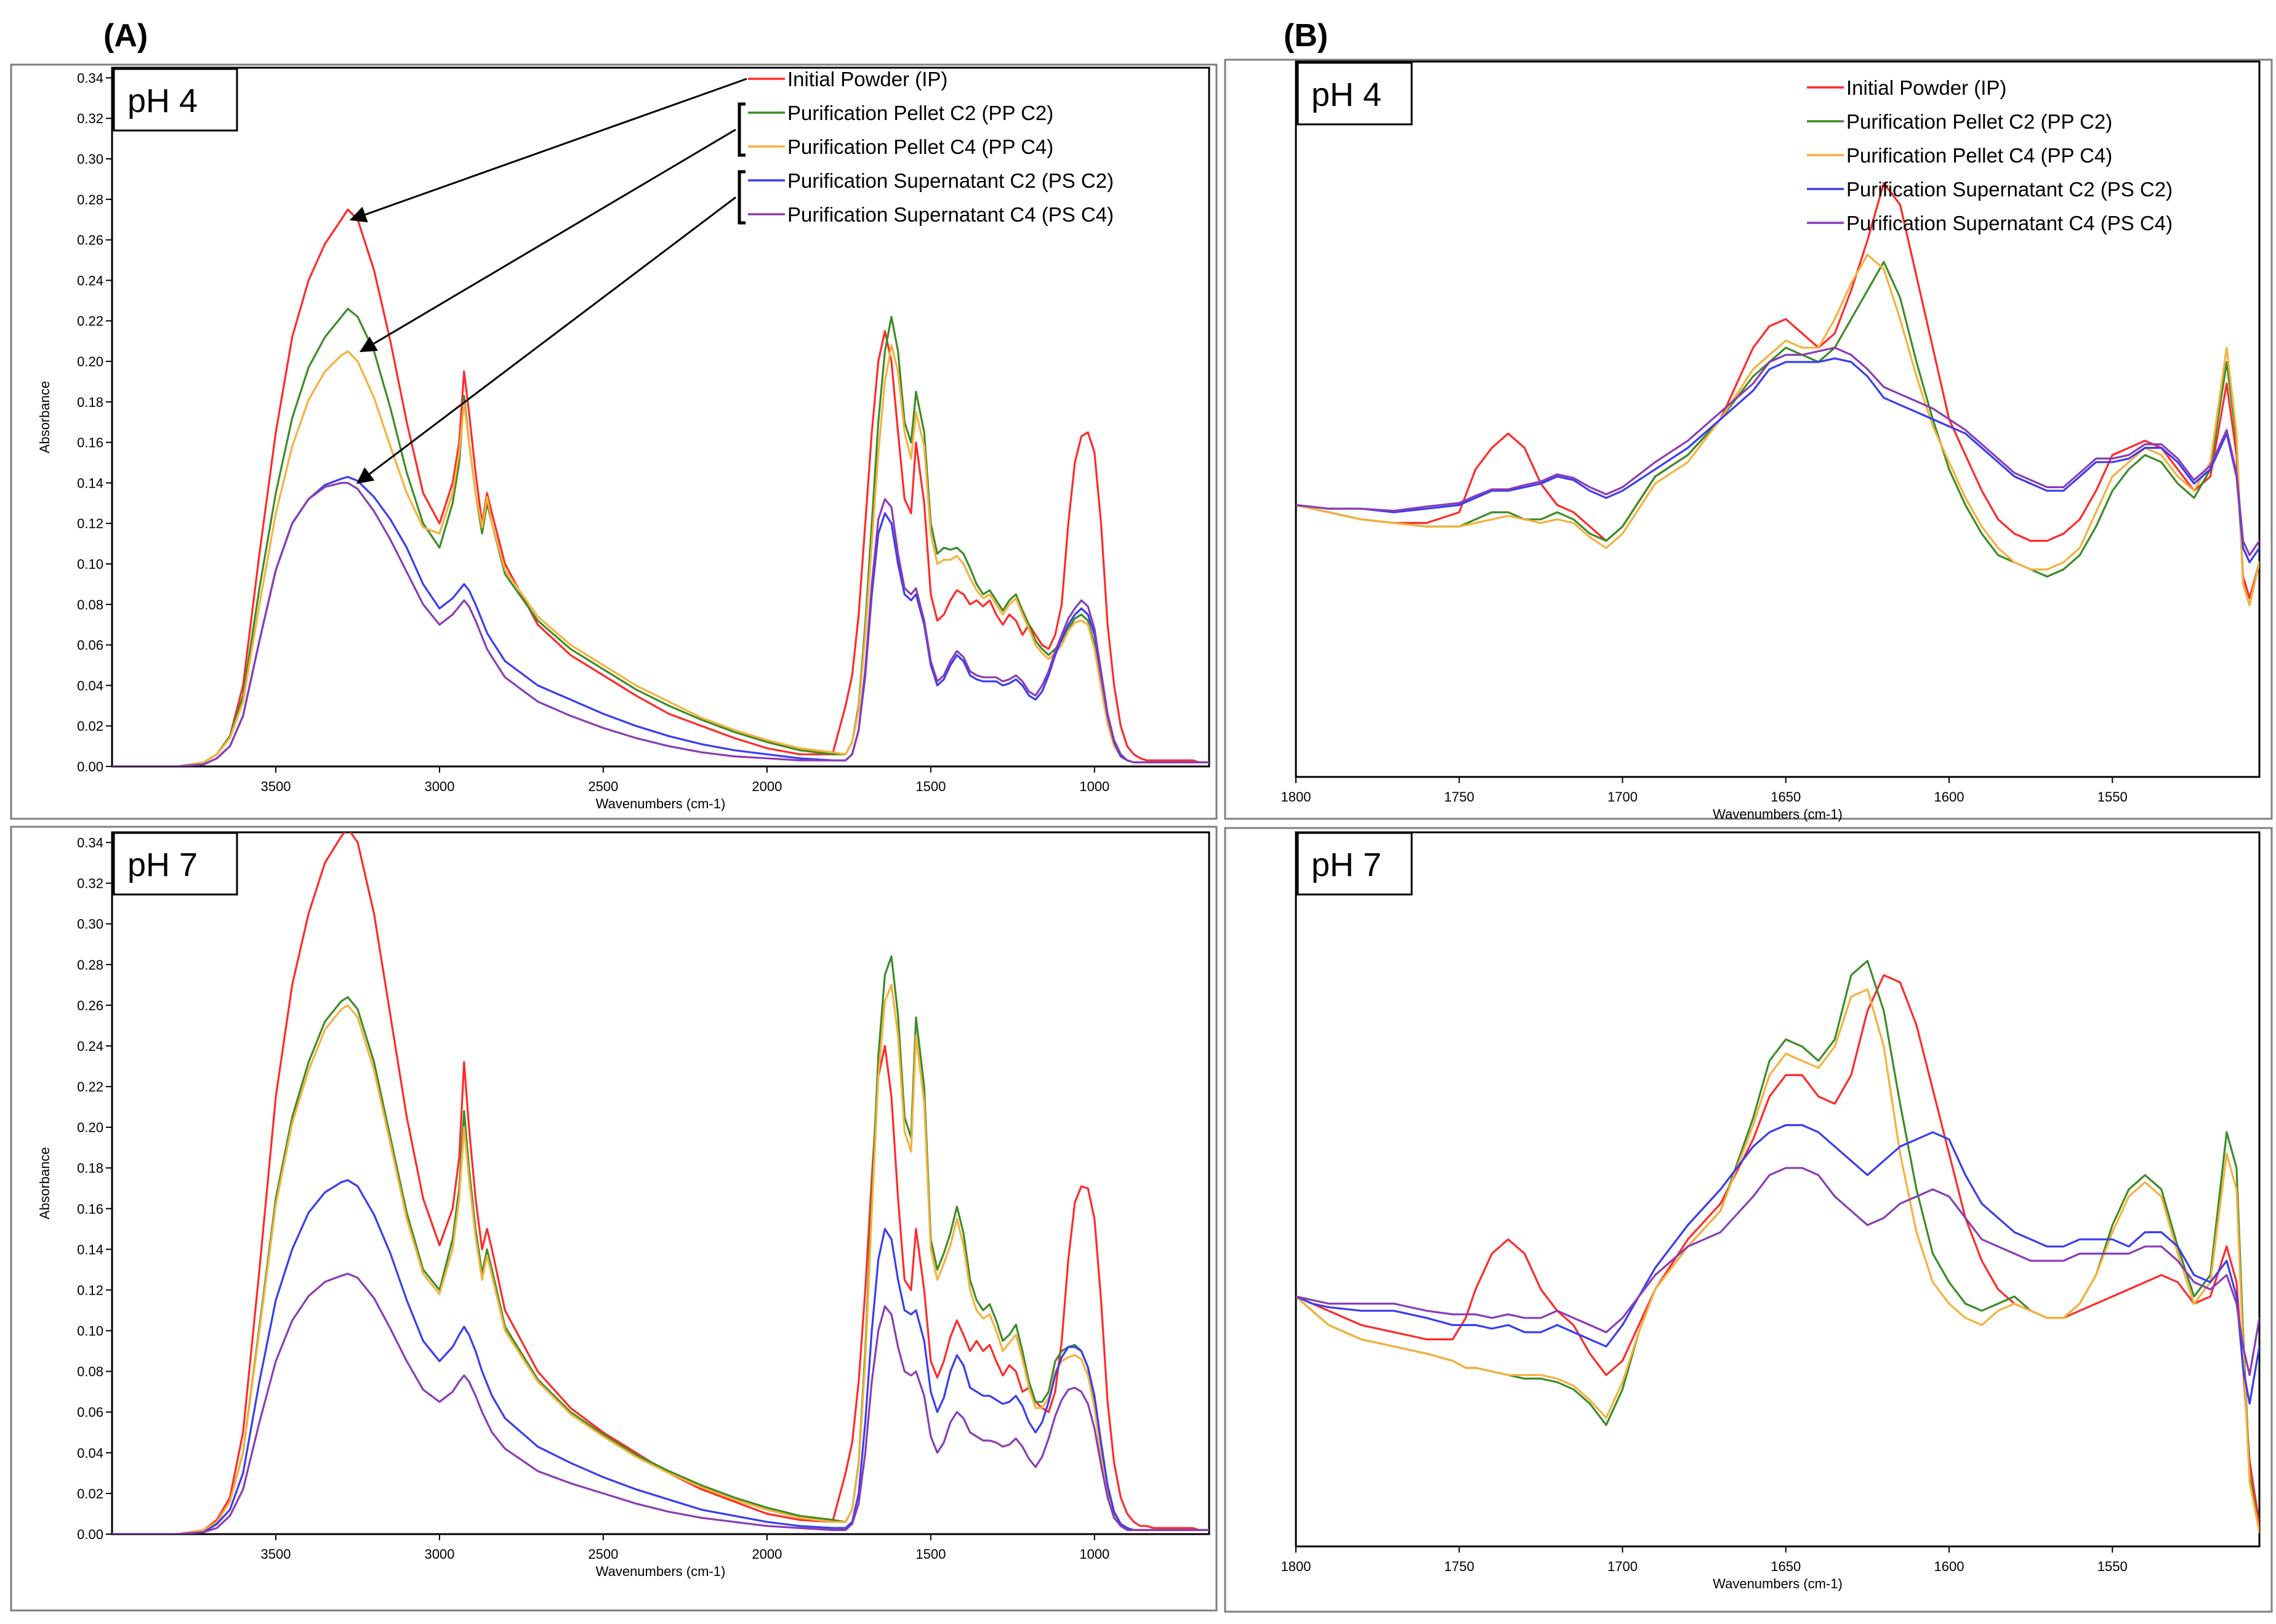 The height and width of the screenshot is (1624, 2276). Describe the element at coordinates (90, 199) in the screenshot. I see `y-tick-label: 0.28` at that location.